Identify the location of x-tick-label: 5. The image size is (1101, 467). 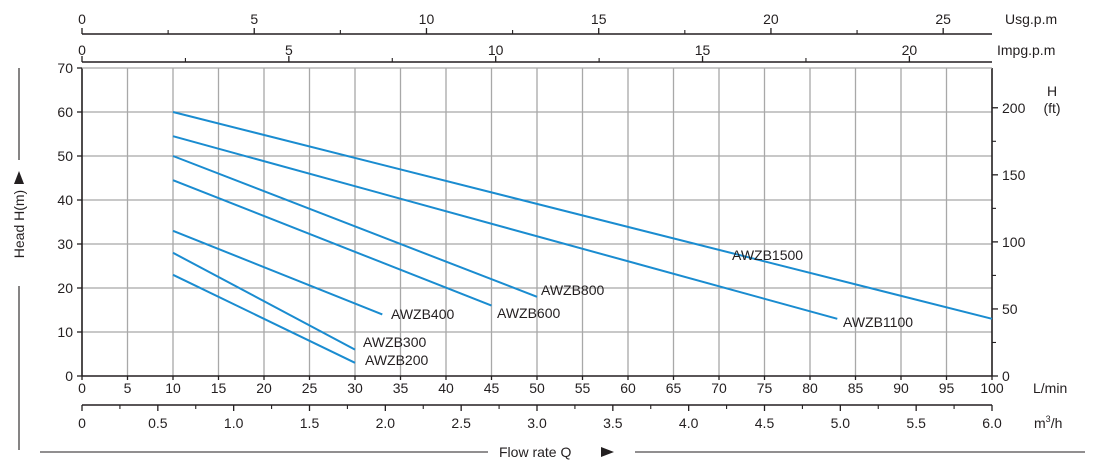
(128, 388).